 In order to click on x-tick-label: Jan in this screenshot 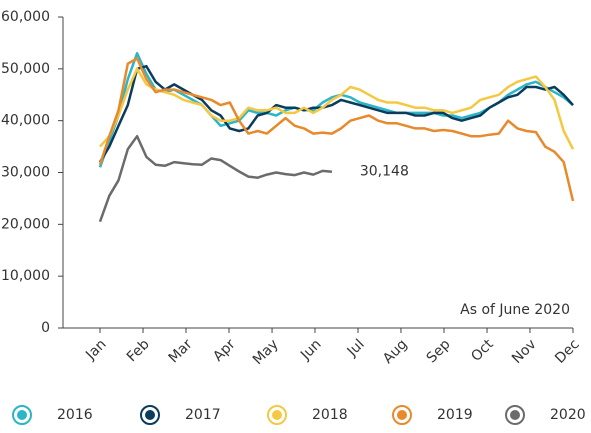, I will do `click(95, 349)`.